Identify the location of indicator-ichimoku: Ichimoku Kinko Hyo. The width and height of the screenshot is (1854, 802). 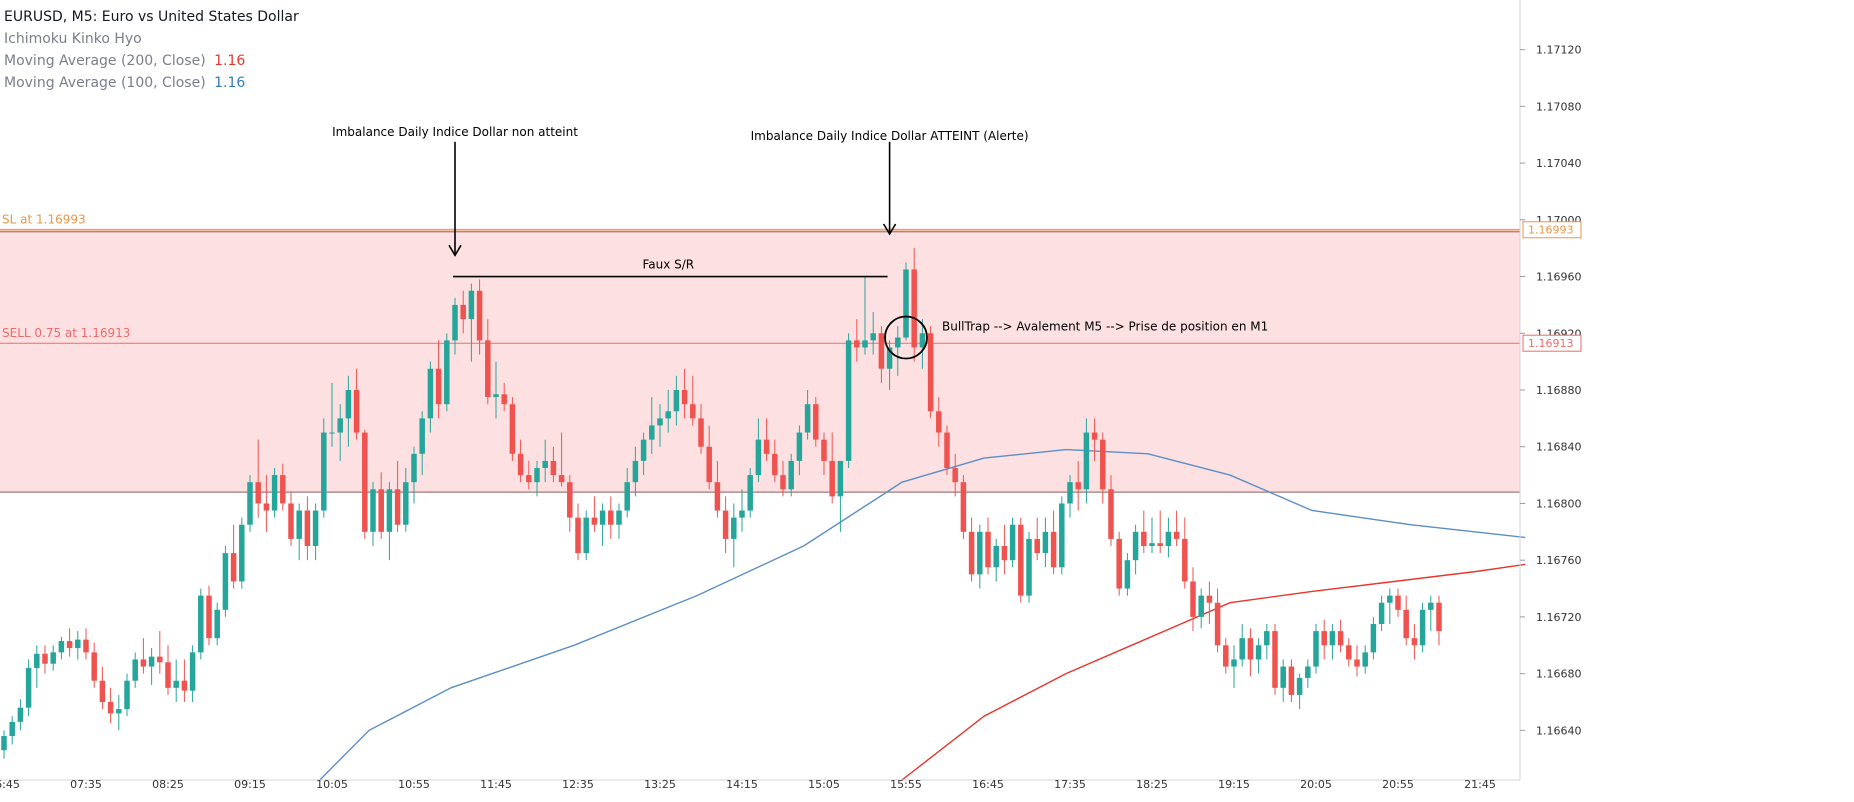
(73, 39).